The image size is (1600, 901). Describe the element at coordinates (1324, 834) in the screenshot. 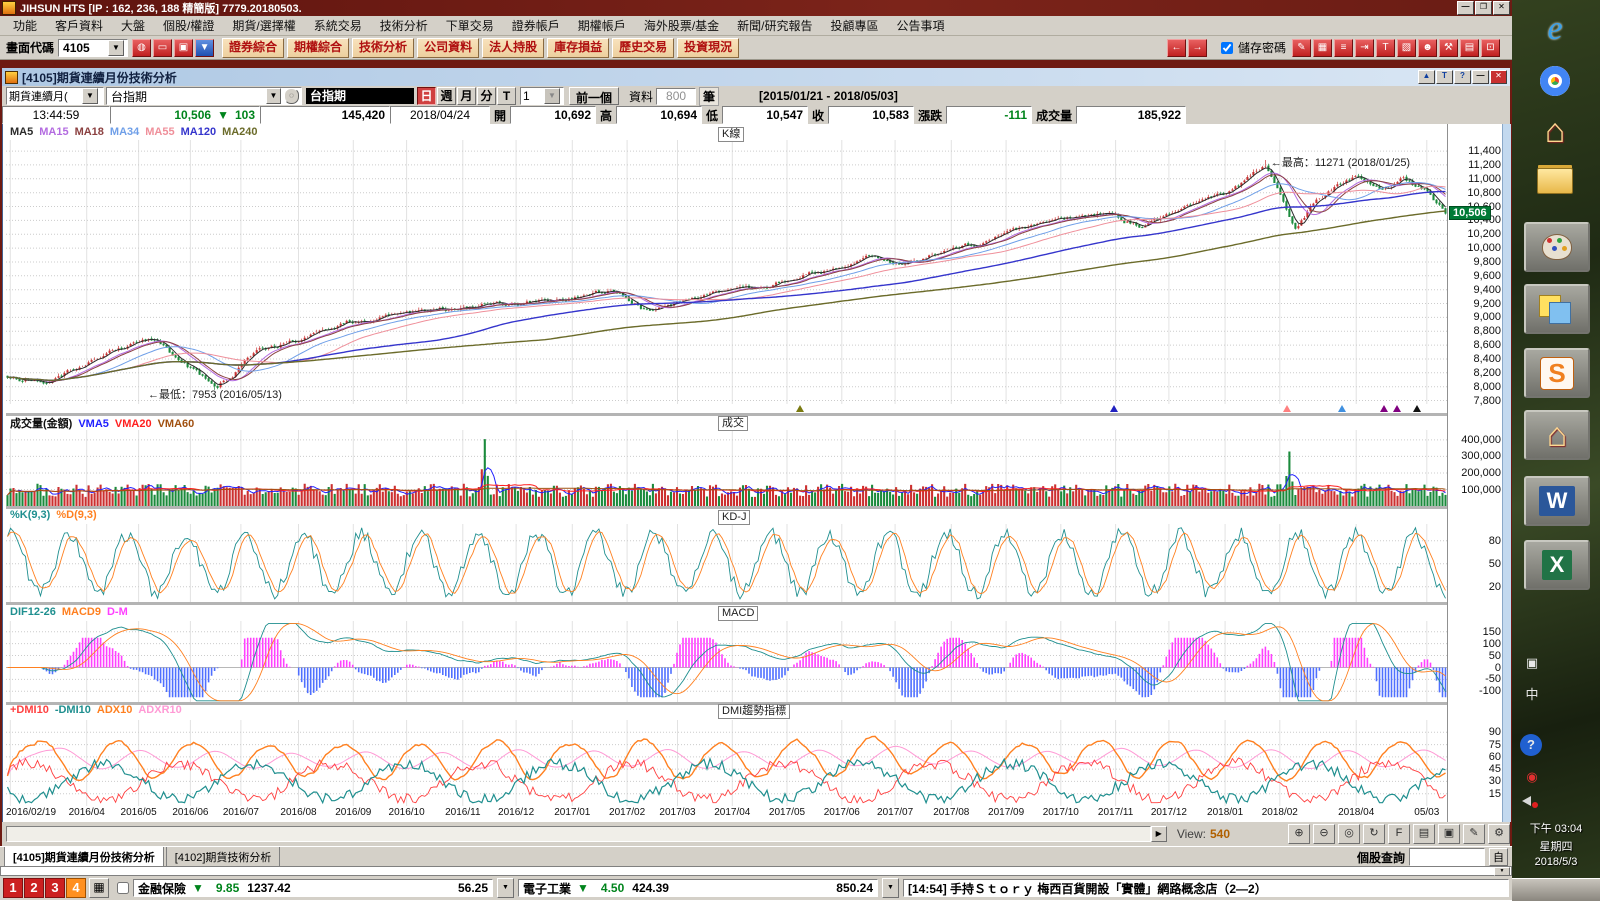

I see `zoom-out-icon: ⊖` at that location.